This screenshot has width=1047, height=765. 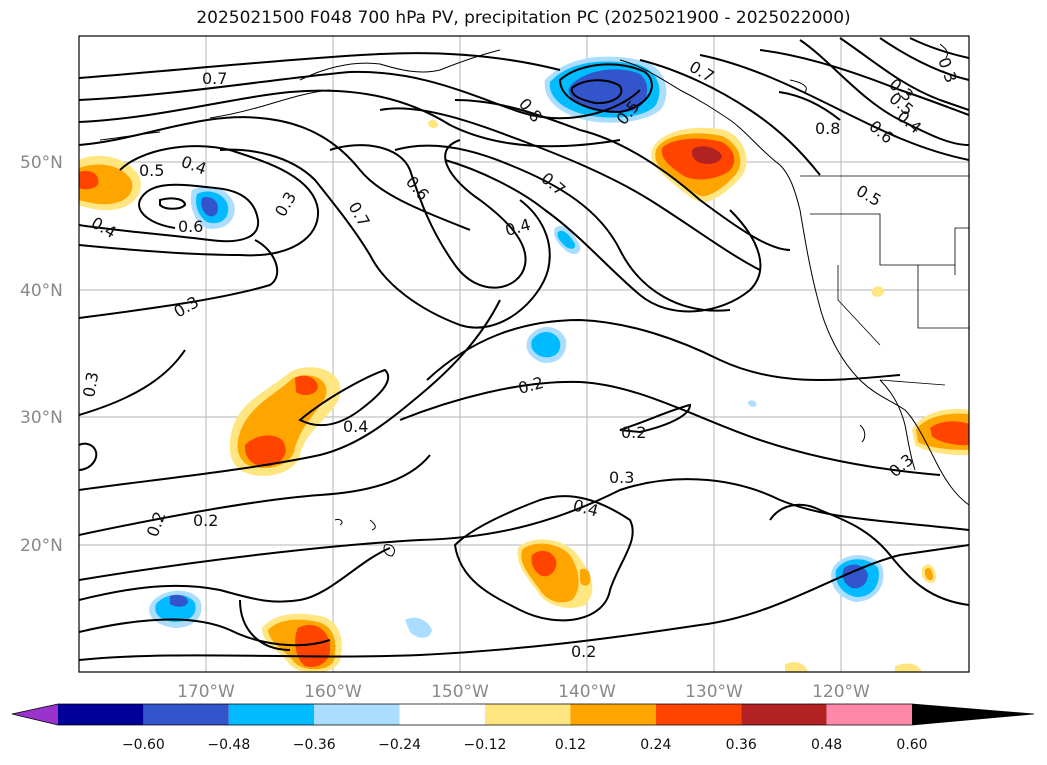 I want to click on contour-label: 0.7, so click(x=214, y=78).